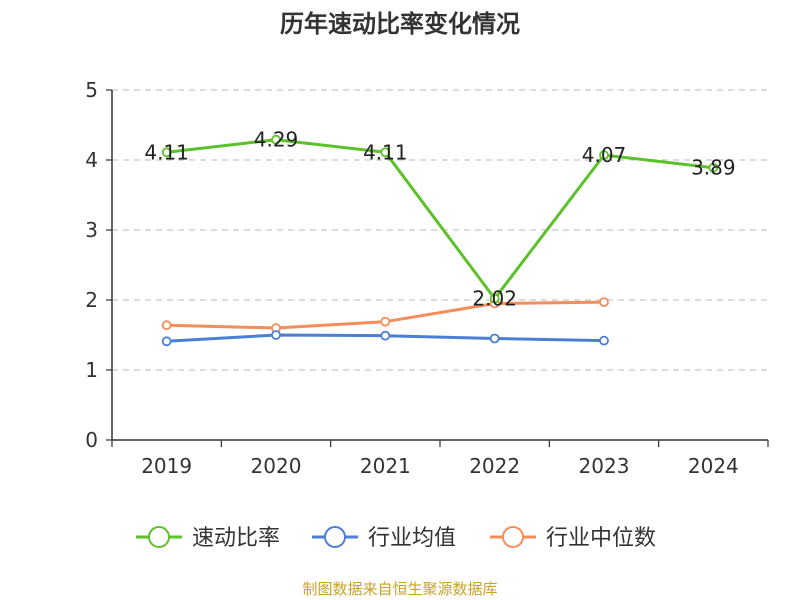 This screenshot has width=800, height=600. I want to click on x-tick-label: 2021, so click(385, 466).